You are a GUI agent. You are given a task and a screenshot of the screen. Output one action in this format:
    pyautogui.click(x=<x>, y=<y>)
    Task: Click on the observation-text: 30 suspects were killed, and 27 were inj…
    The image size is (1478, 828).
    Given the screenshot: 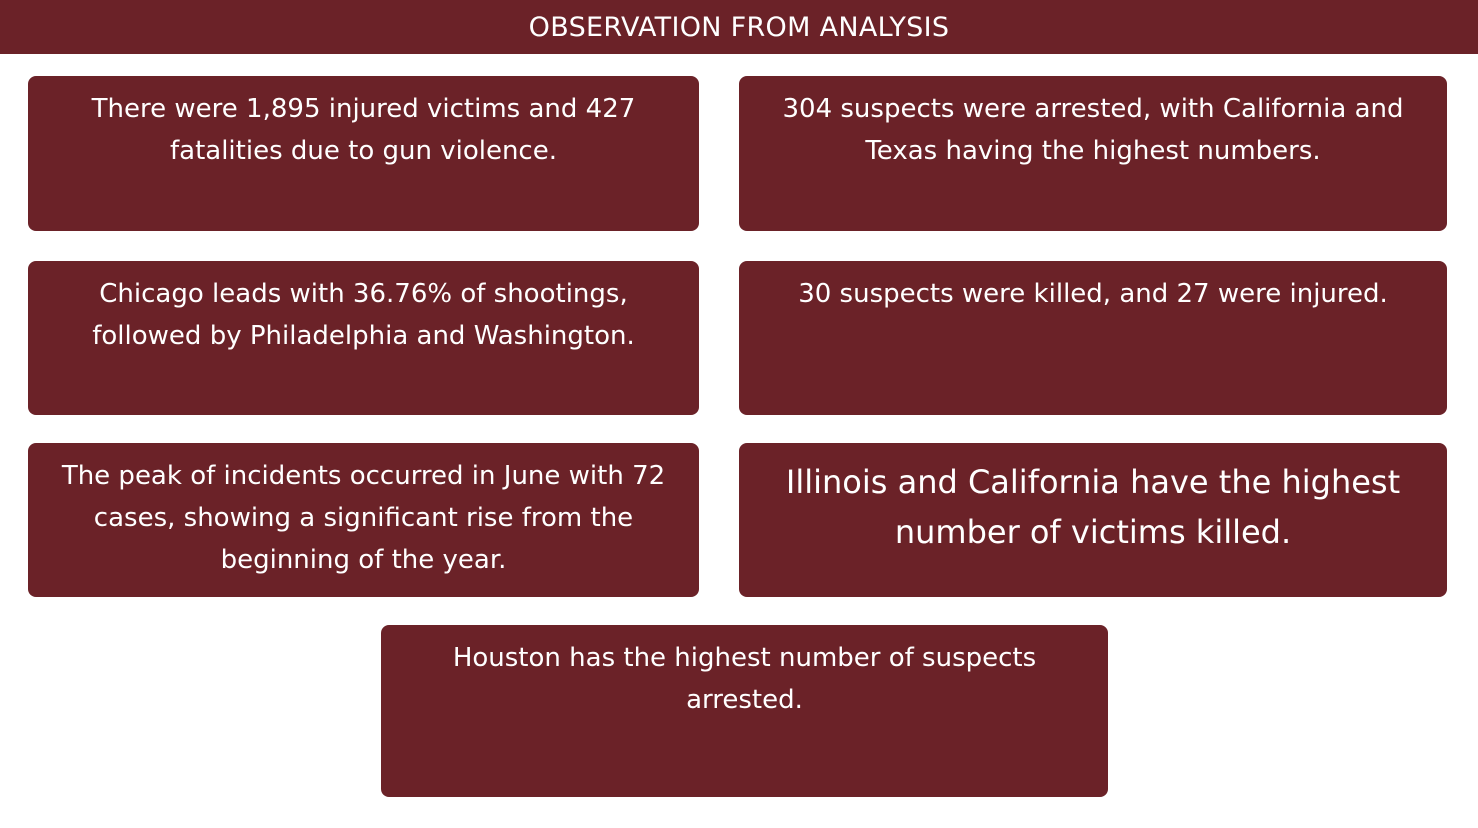 What is the action you would take?
    pyautogui.click(x=1093, y=294)
    